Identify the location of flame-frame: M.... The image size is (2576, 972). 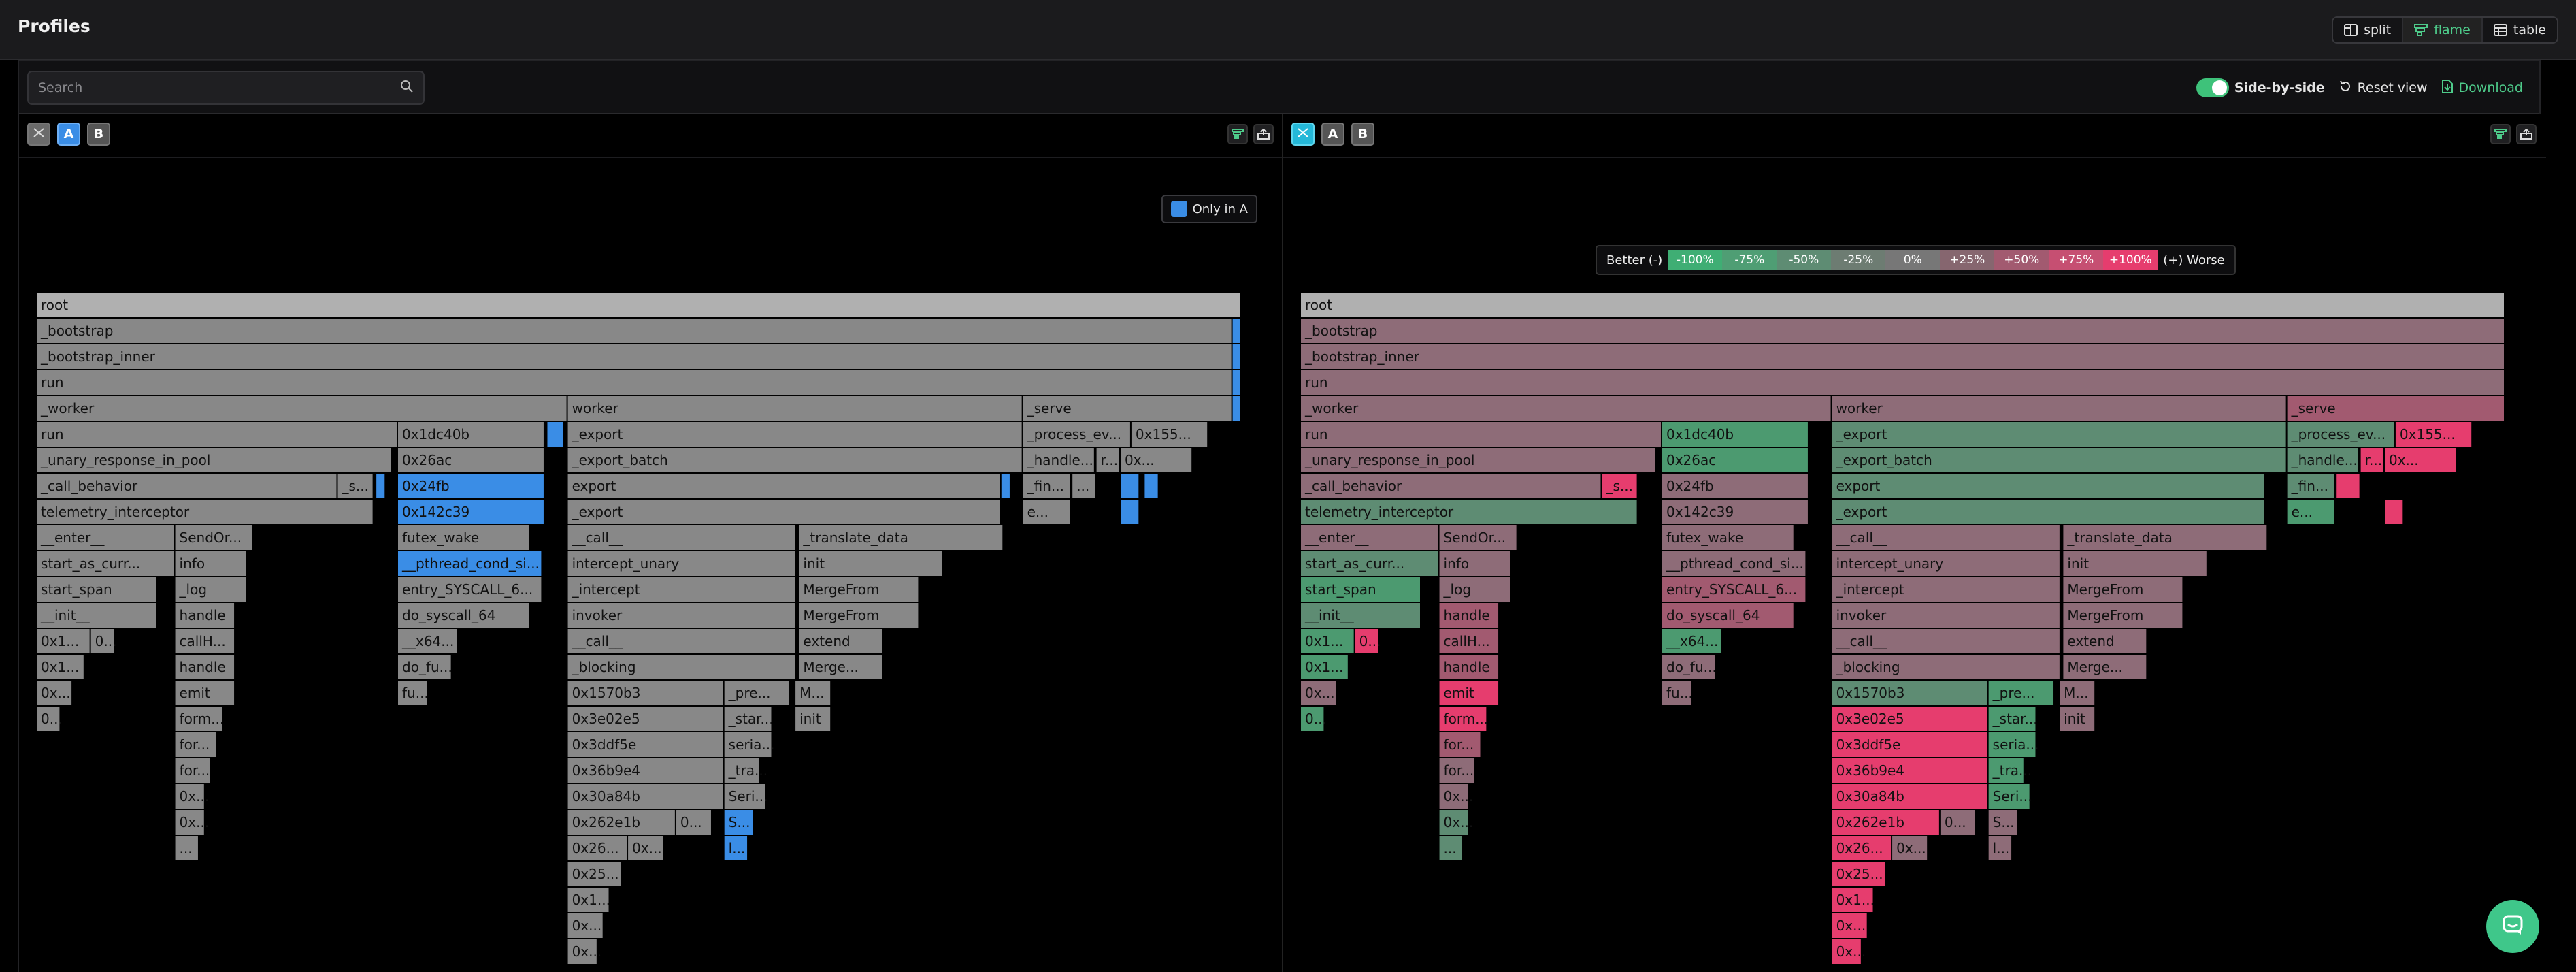
(2077, 693).